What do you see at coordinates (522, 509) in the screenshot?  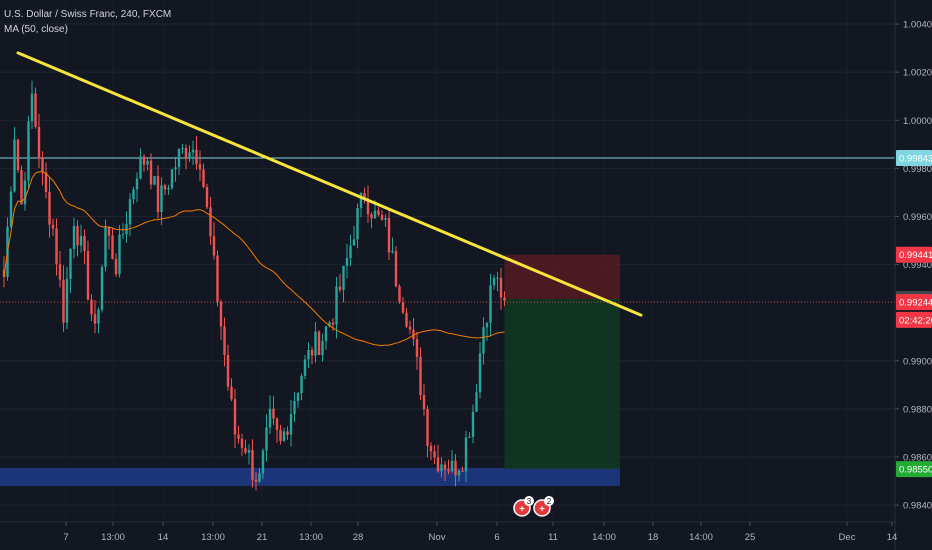 I see `event-flag-glyph: +` at bounding box center [522, 509].